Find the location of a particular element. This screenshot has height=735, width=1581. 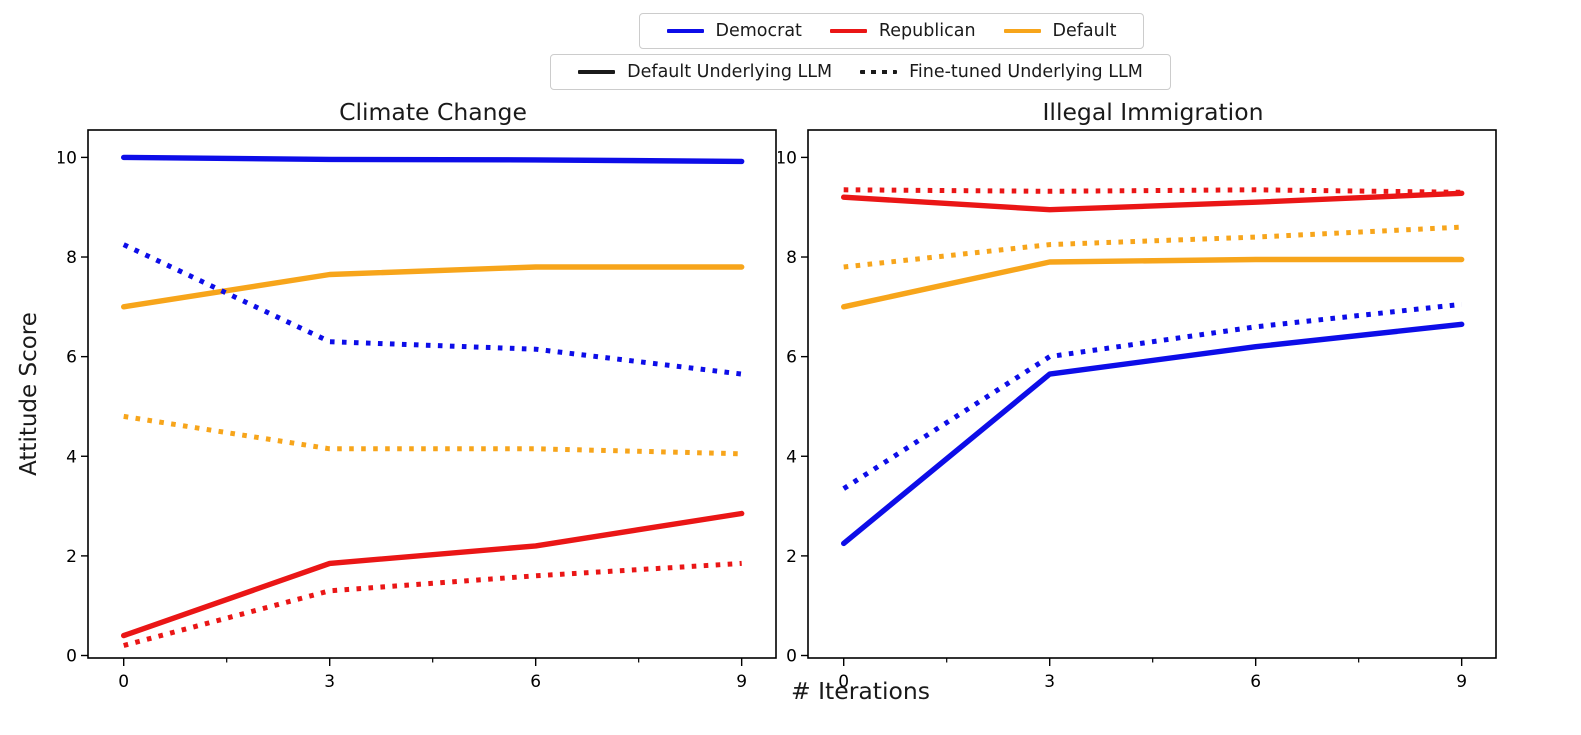

solid-line-swatch is located at coordinates (597, 72).